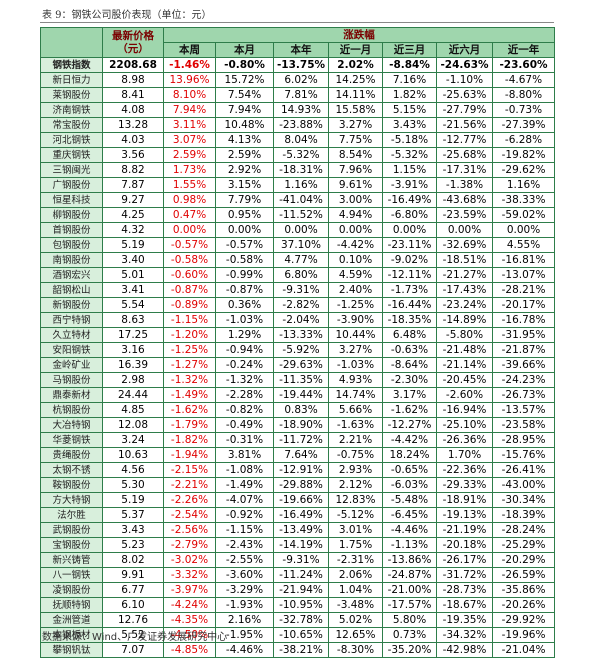 This screenshot has height=658, width=595. What do you see at coordinates (301, 545) in the screenshot?
I see `cell: -14.19%` at bounding box center [301, 545].